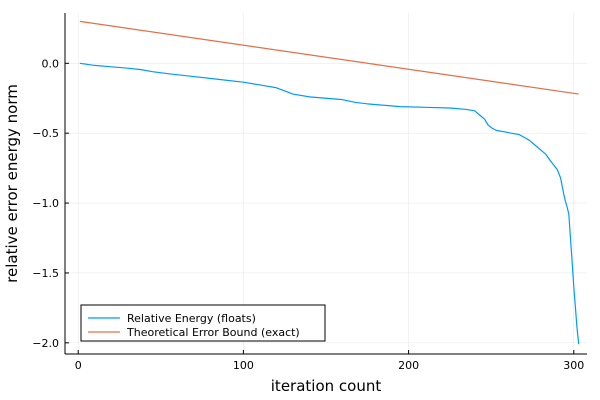  What do you see at coordinates (408, 365) in the screenshot?
I see `x-tick-label: 200` at bounding box center [408, 365].